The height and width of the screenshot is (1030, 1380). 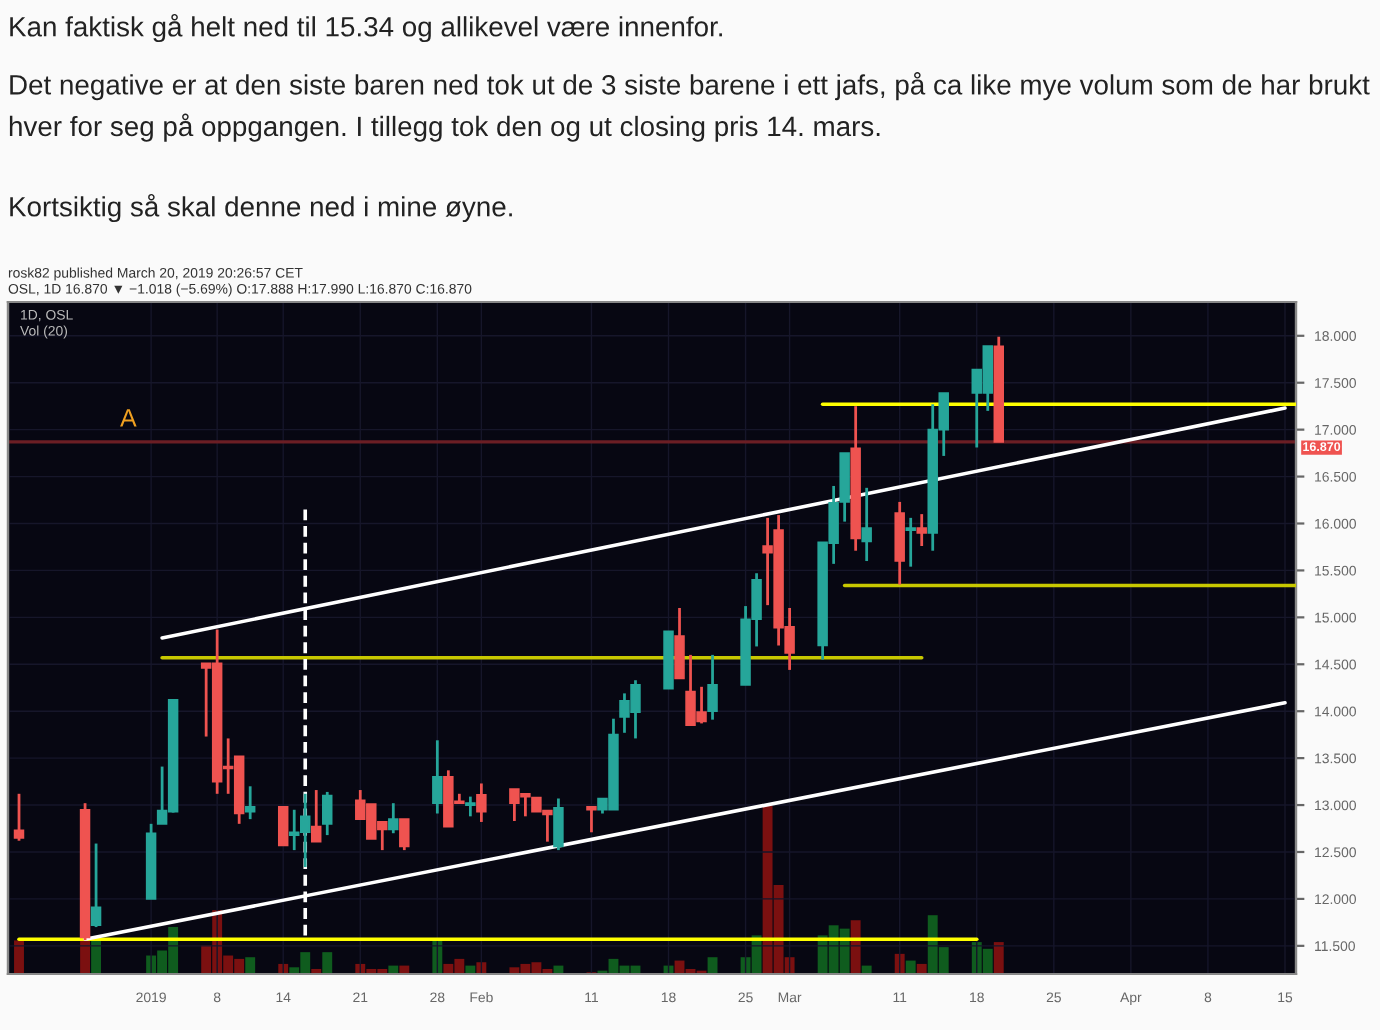 What do you see at coordinates (366, 28) in the screenshot?
I see `chart-title: Kan faktisk gå helt ned til 15.34 og allikevel være innenfor.` at bounding box center [366, 28].